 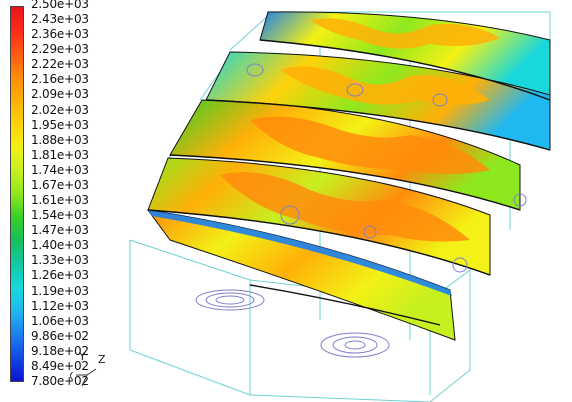 I want to click on legend-label: 2.09e+03, so click(x=60, y=94).